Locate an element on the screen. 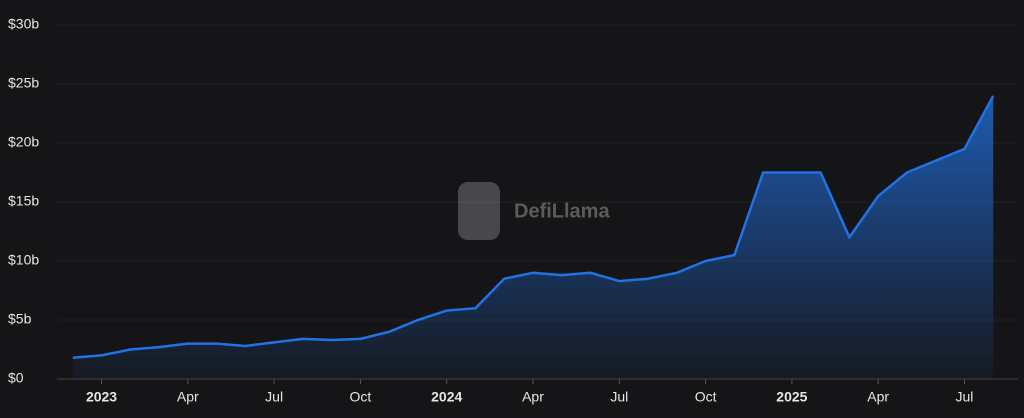 The image size is (1024, 418). watermark-logo is located at coordinates (479, 211).